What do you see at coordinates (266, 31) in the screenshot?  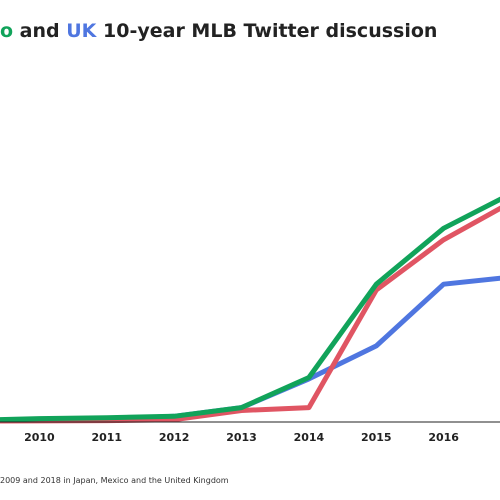 I see `title-part-rest: 10-year MLB Twitter discussion` at bounding box center [266, 31].